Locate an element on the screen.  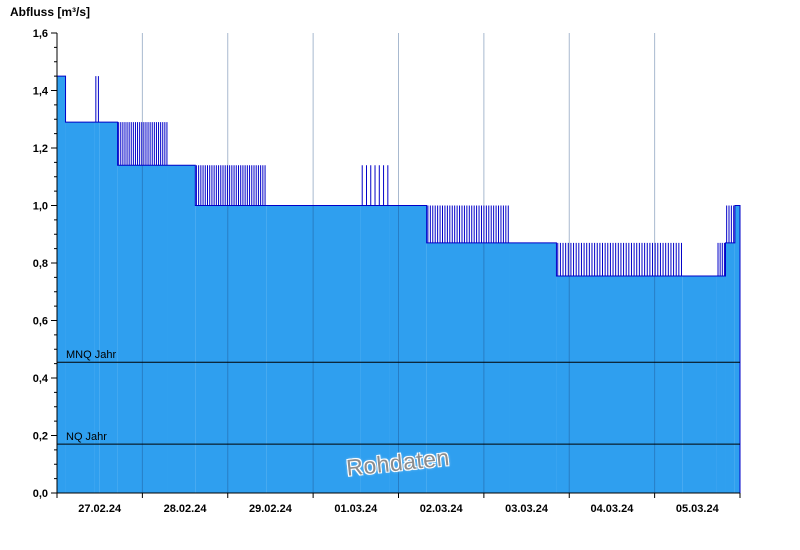
y-tick-label: 1,6 is located at coordinates (40, 34).